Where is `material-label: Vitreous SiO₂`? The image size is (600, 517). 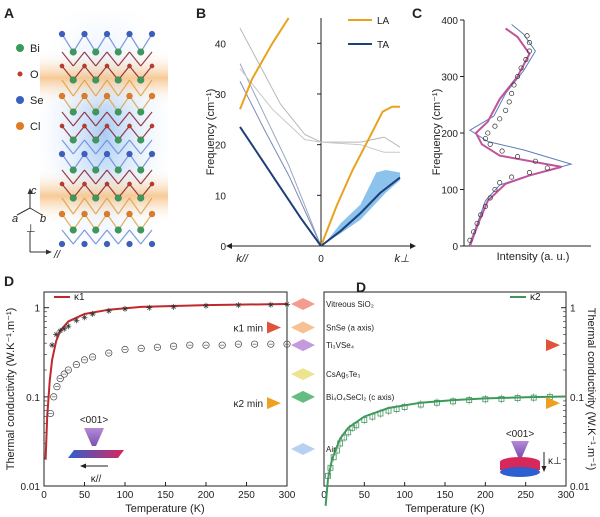 material-label: Vitreous SiO₂ is located at coordinates (350, 304).